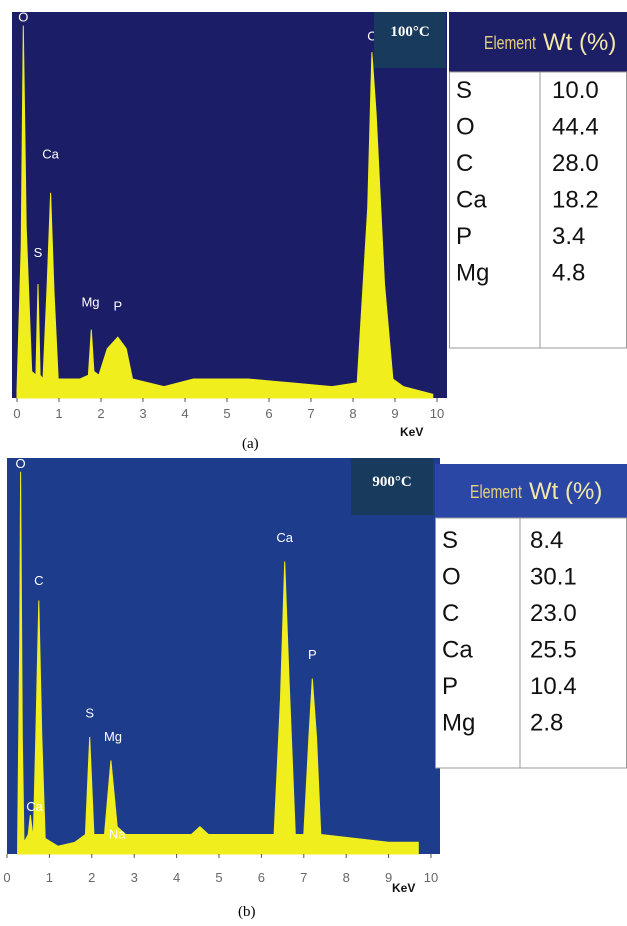 The width and height of the screenshot is (627, 926). Describe the element at coordinates (38, 580) in the screenshot. I see `panel-b-peak-label-1: C` at that location.